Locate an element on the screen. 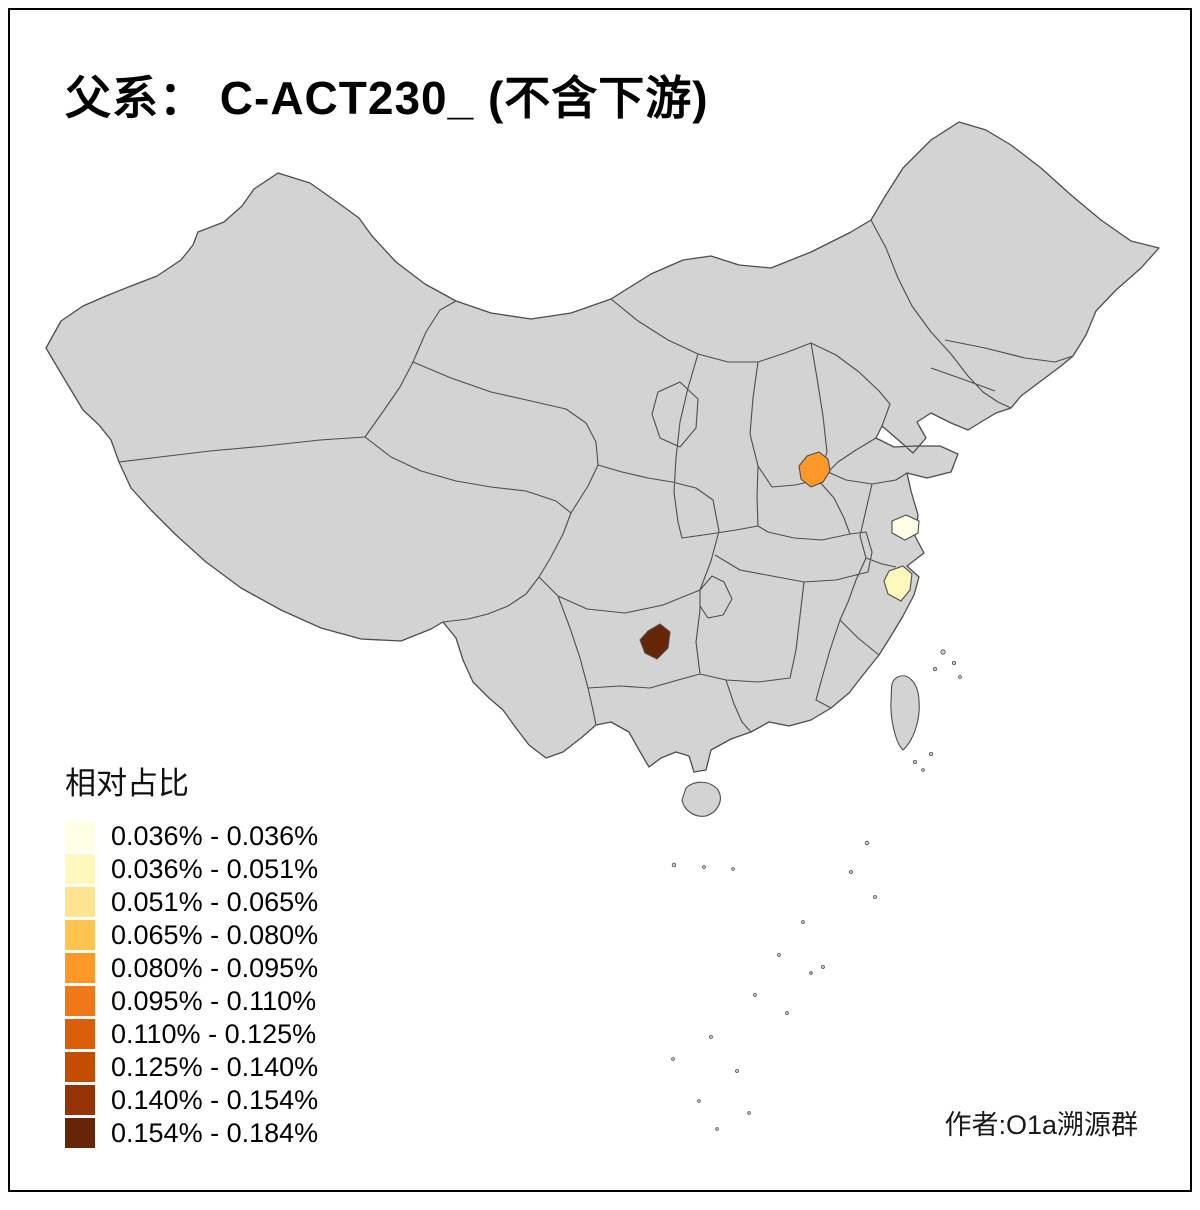  legend-item: 0.125% - 0.140% is located at coordinates (191, 1067).